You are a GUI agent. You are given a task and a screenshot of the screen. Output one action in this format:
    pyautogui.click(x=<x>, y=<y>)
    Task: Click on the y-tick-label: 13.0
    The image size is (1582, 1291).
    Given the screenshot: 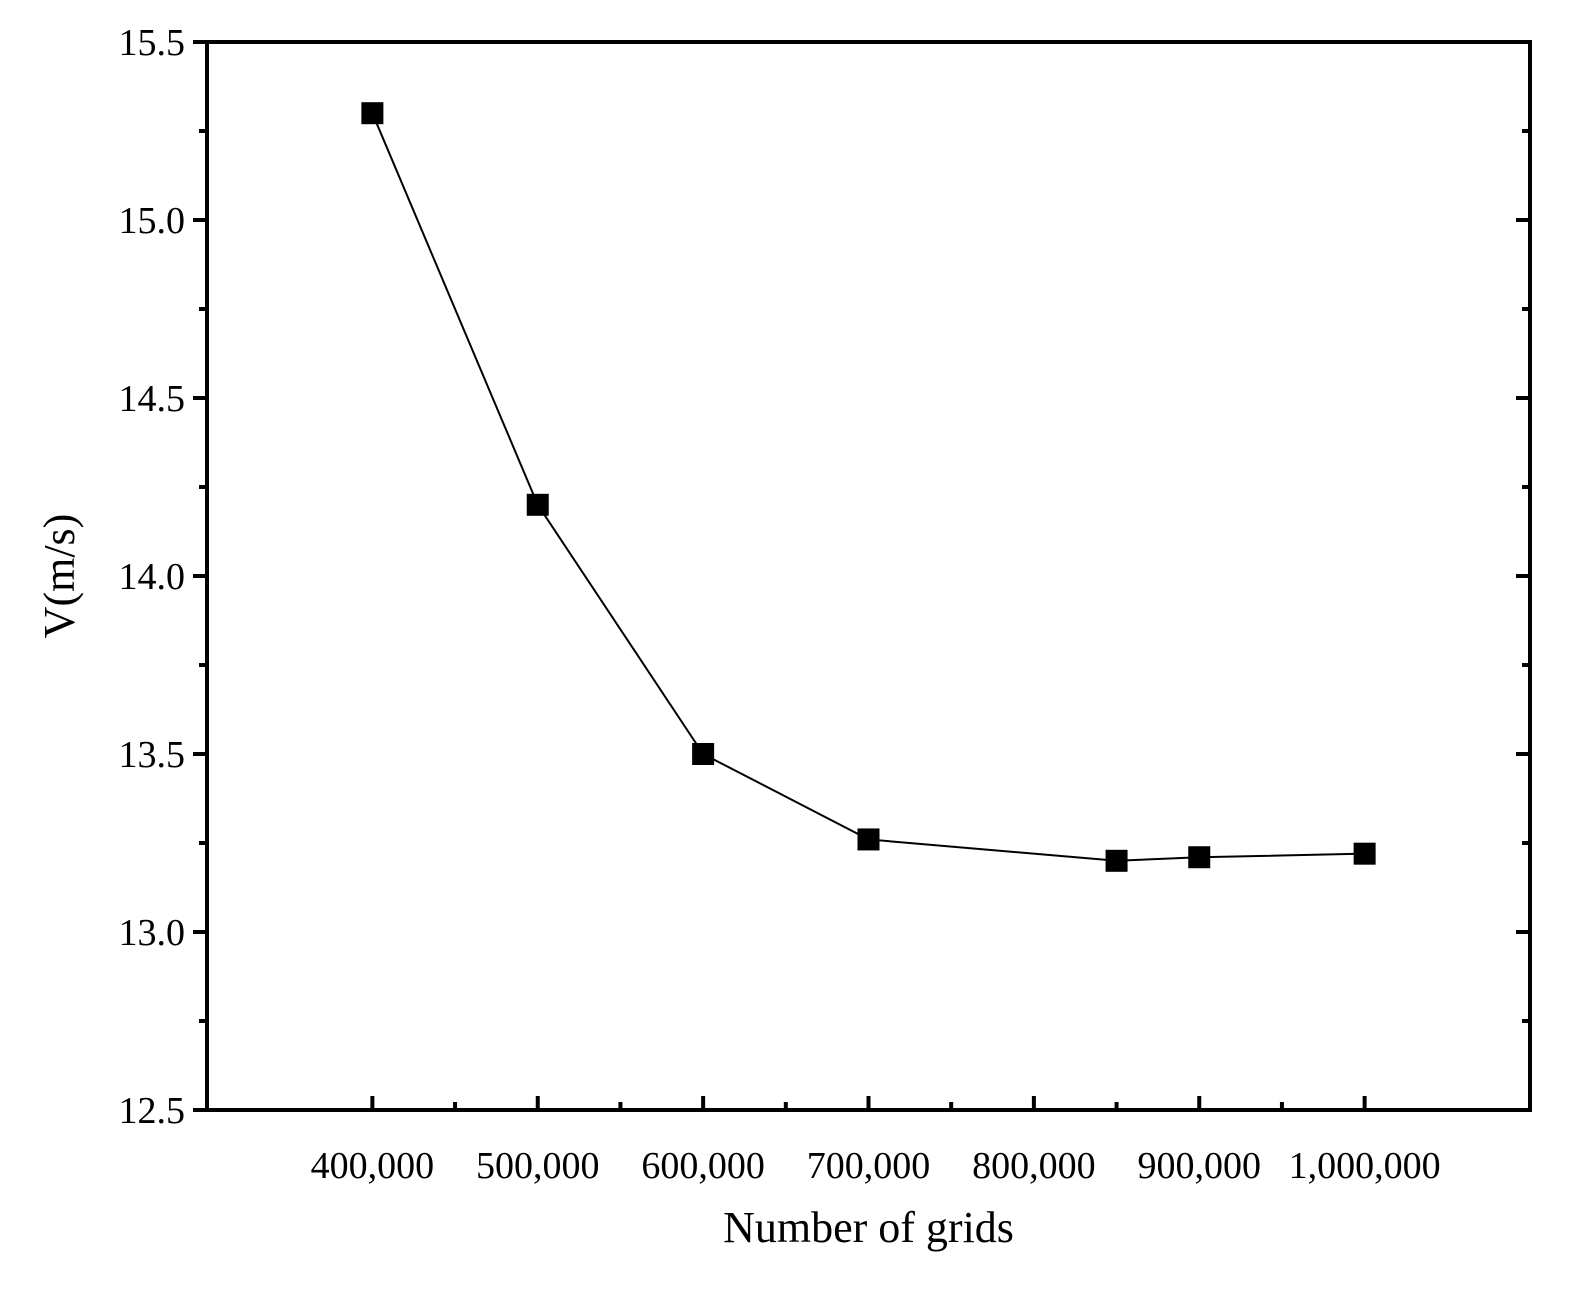 What is the action you would take?
    pyautogui.click(x=152, y=933)
    